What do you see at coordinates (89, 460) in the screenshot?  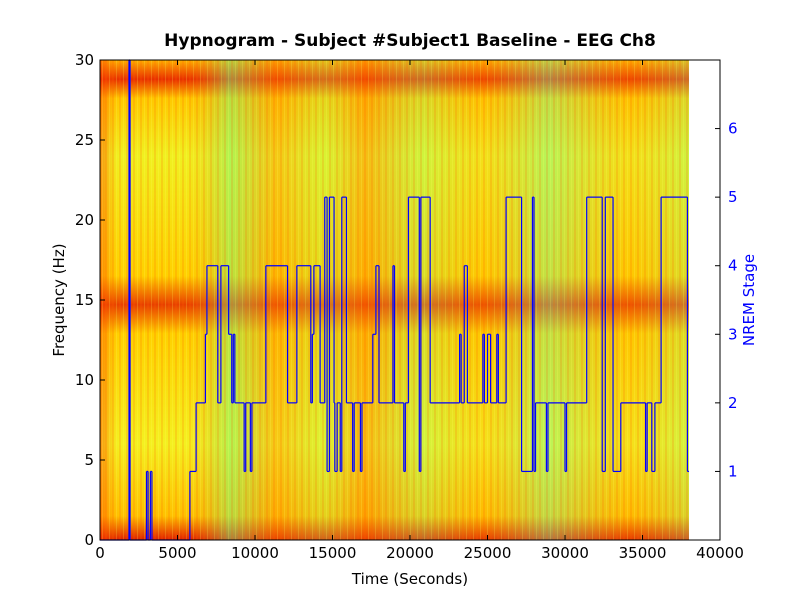 I see `y-tick-label: 5` at bounding box center [89, 460].